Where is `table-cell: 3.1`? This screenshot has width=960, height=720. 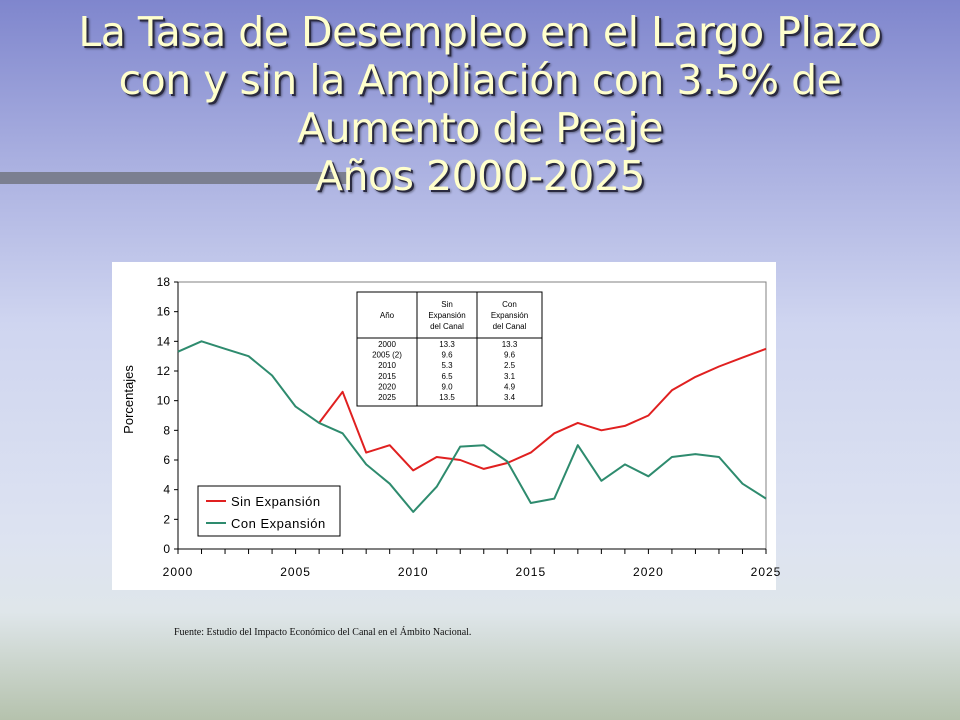 table-cell: 3.1 is located at coordinates (510, 376).